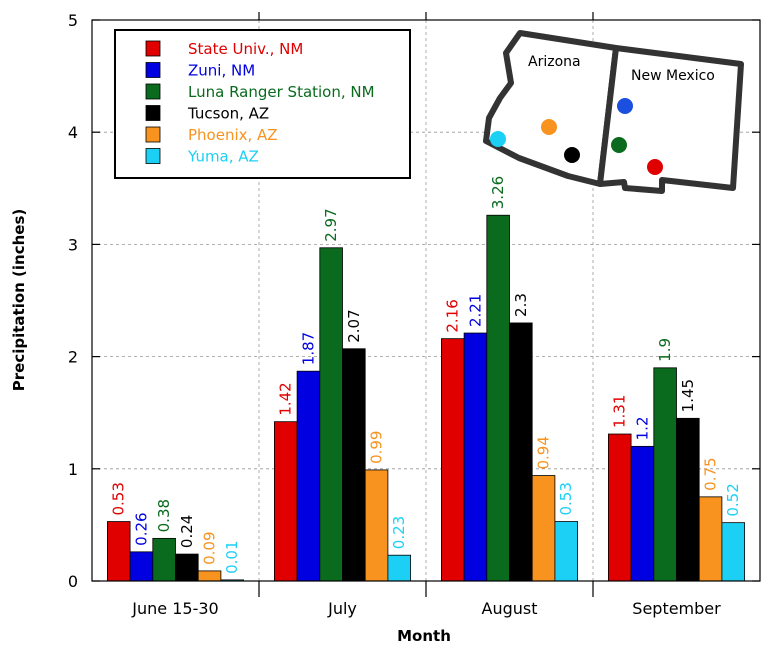 The width and height of the screenshot is (768, 647). I want to click on inset-map: Arizona New Mexico, so click(613, 112).